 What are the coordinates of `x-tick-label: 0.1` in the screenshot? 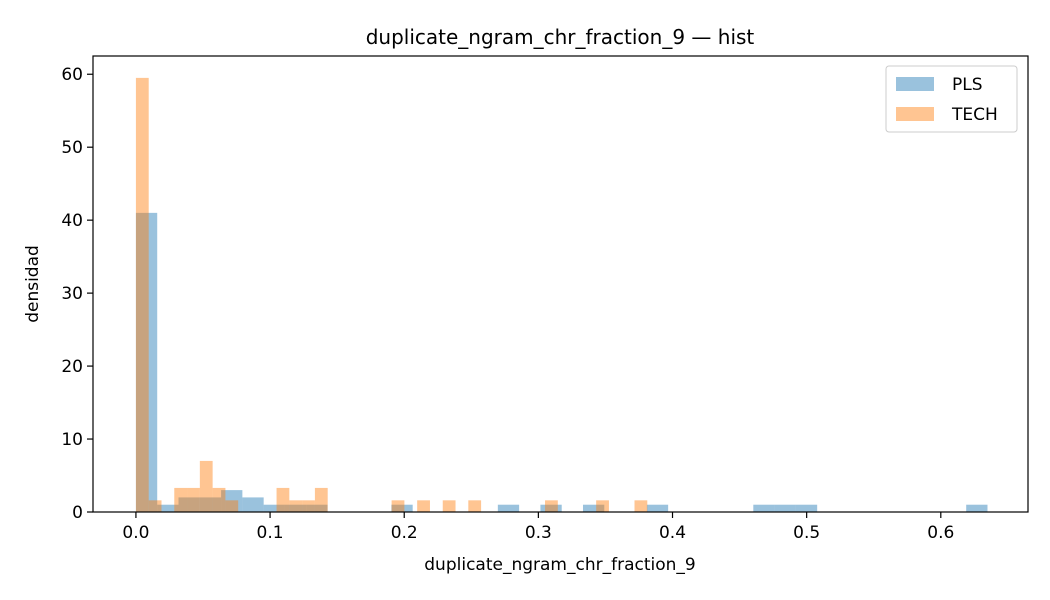 It's located at (270, 533).